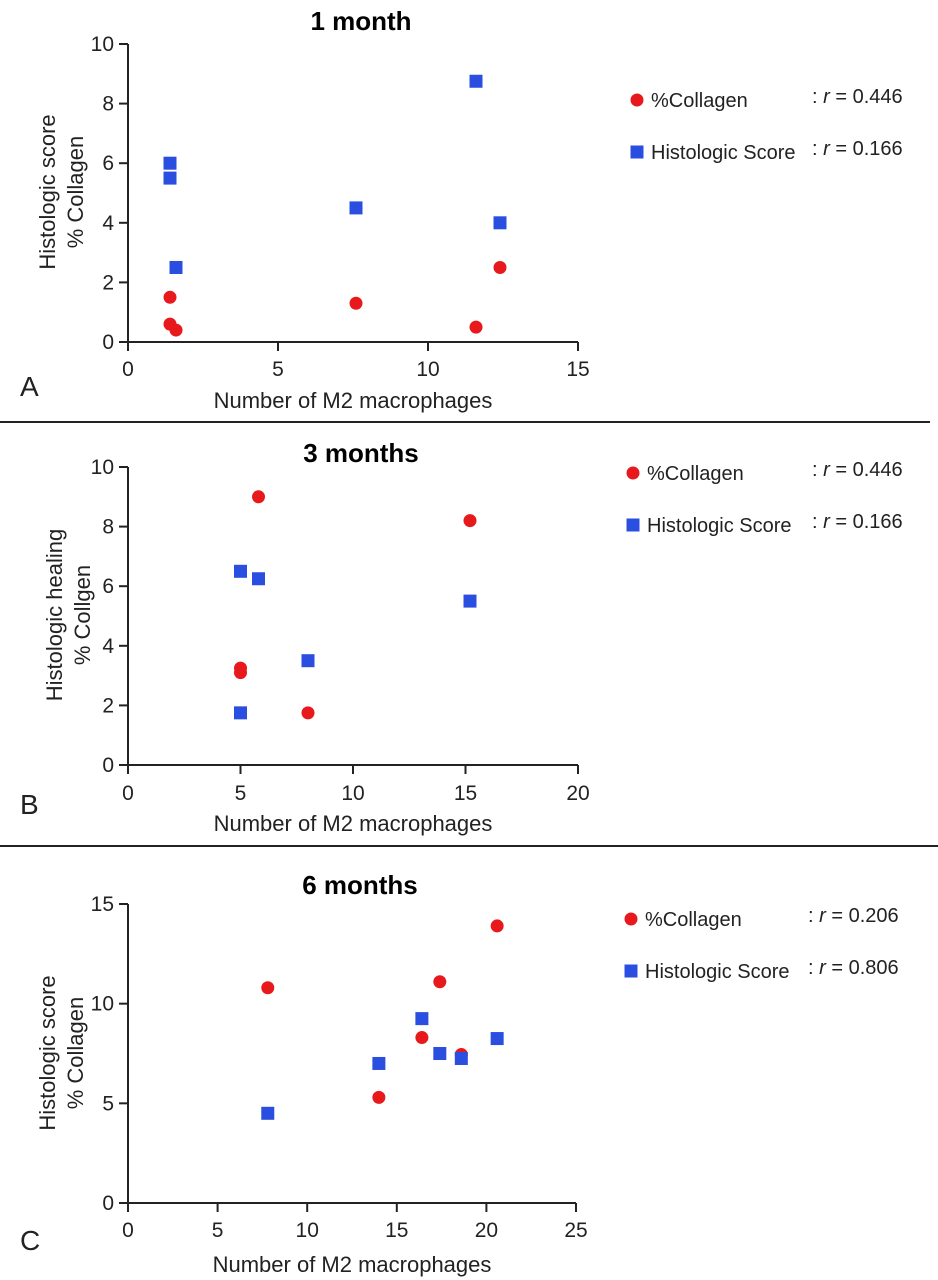 Image resolution: width=938 pixels, height=1280 pixels. What do you see at coordinates (862, 968) in the screenshot?
I see `correlation-value: = 0.806` at bounding box center [862, 968].